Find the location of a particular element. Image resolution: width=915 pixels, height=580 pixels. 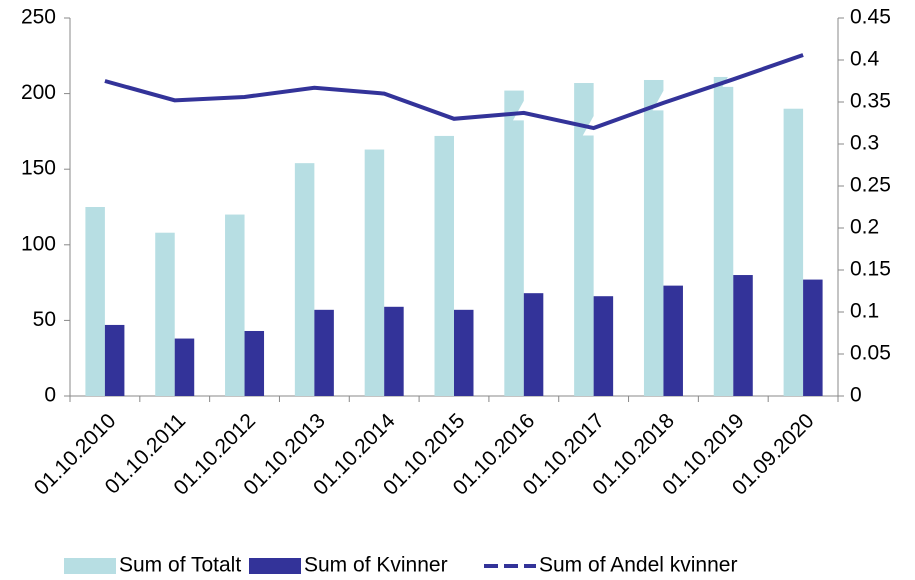

y2-tick-label: 0.15 is located at coordinates (870, 269).